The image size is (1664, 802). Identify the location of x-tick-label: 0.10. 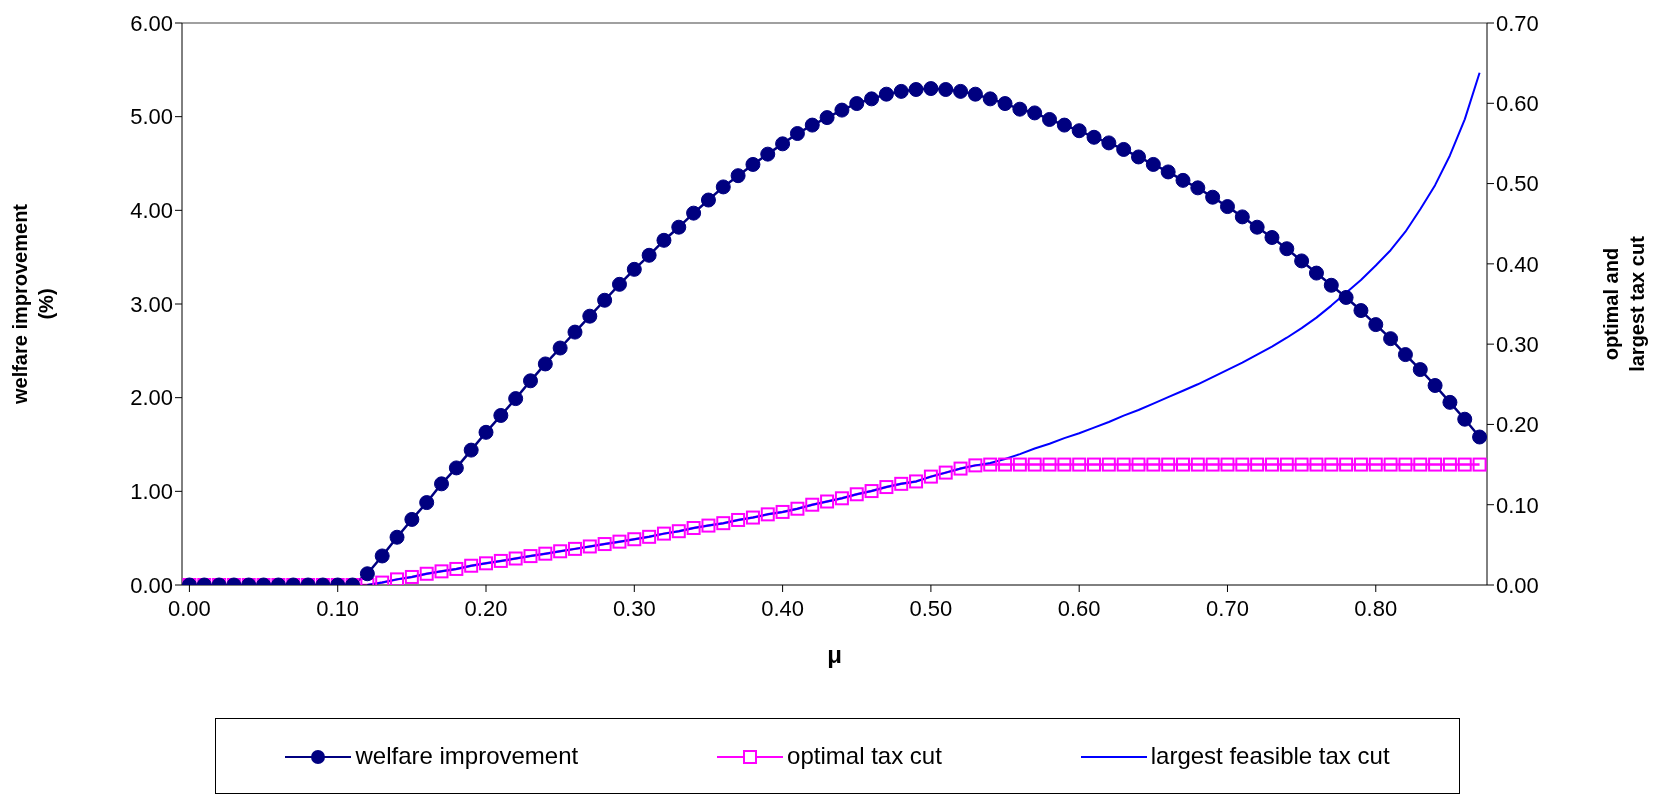
(338, 608).